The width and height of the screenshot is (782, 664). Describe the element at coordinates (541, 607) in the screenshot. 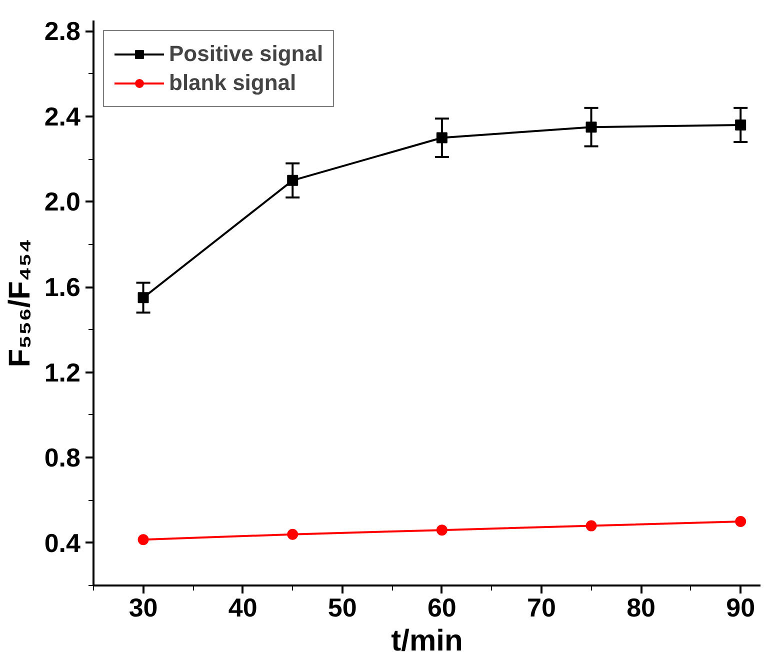

I see `x-tick-label: 70` at that location.